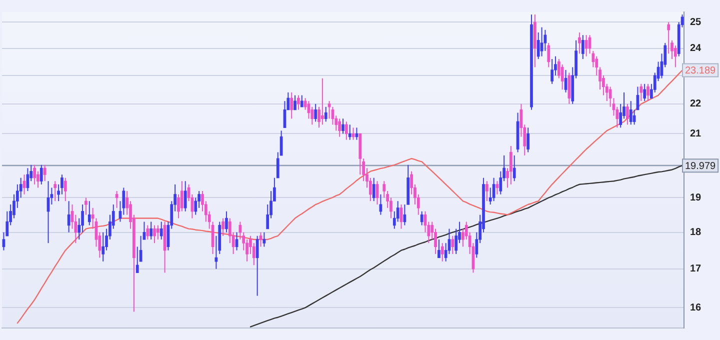  I want to click on ref-line-label: 19.979, so click(700, 166).